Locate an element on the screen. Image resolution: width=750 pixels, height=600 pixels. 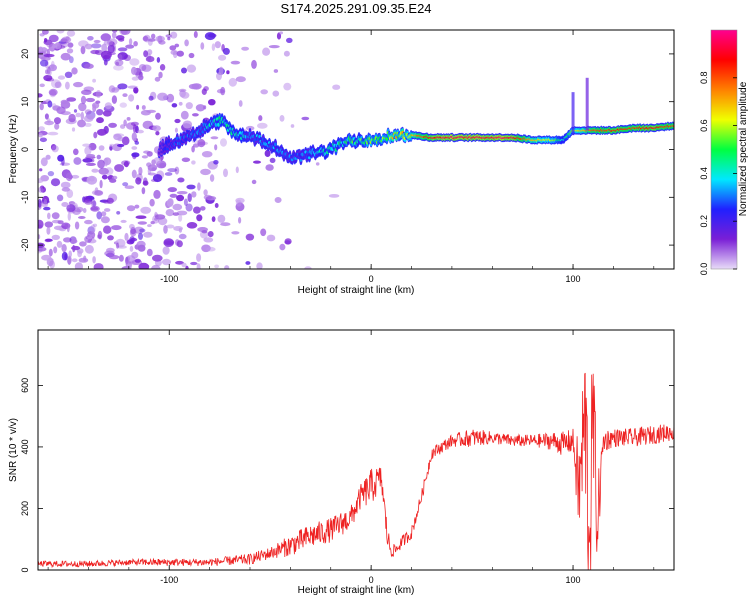
spectrogram-ridge is located at coordinates (415, 121).